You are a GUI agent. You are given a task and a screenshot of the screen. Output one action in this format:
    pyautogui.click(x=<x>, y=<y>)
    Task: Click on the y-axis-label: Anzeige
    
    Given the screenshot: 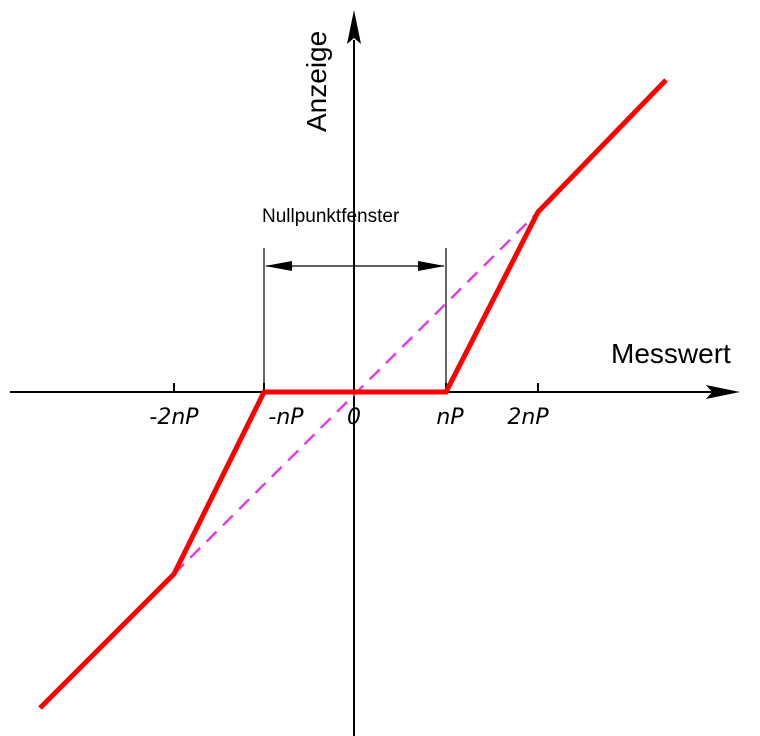 What is the action you would take?
    pyautogui.click(x=316, y=81)
    